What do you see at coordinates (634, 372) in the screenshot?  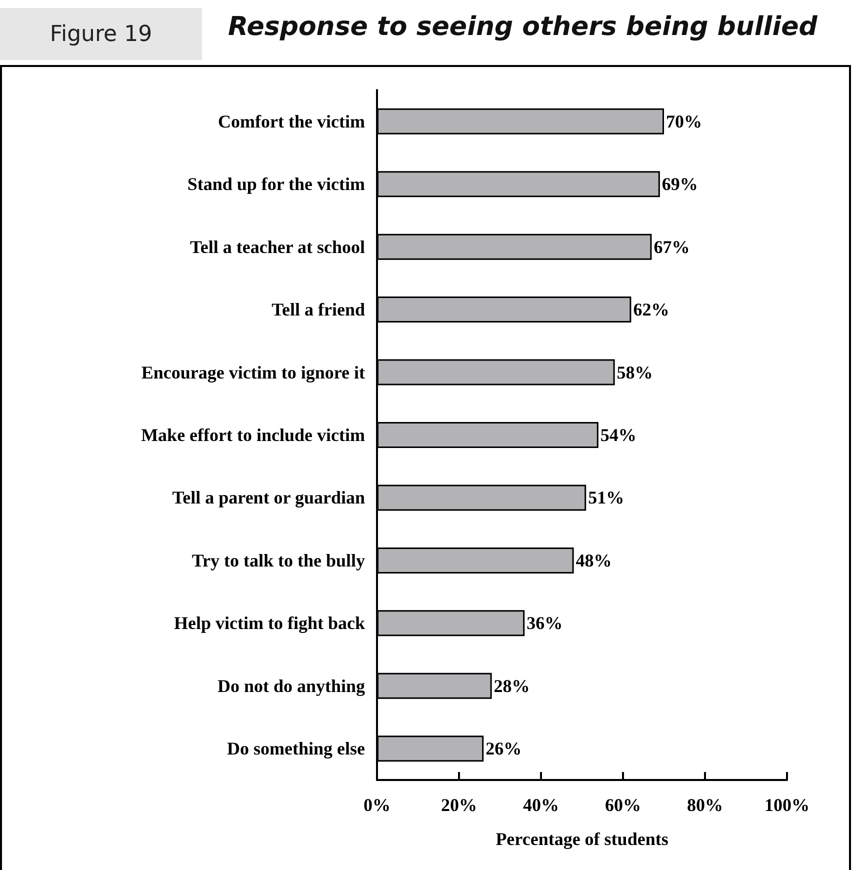 I see `data-label: 58%` at bounding box center [634, 372].